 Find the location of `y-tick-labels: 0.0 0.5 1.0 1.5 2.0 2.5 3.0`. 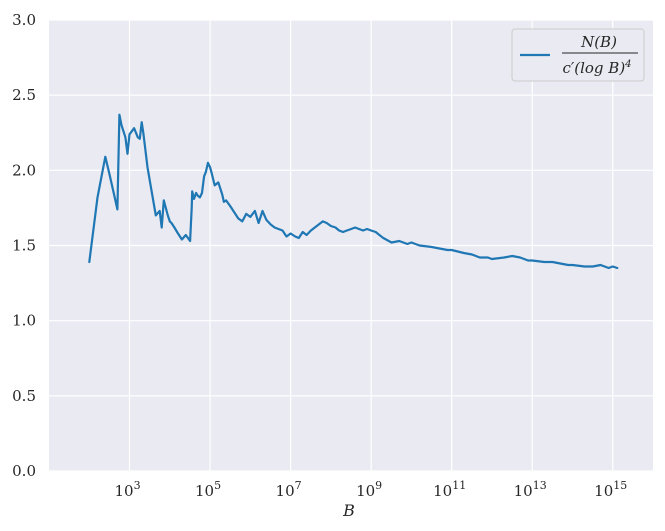

y-tick-labels: 0.0 0.5 1.0 1.5 2.0 2.5 3.0 is located at coordinates (24, 245).